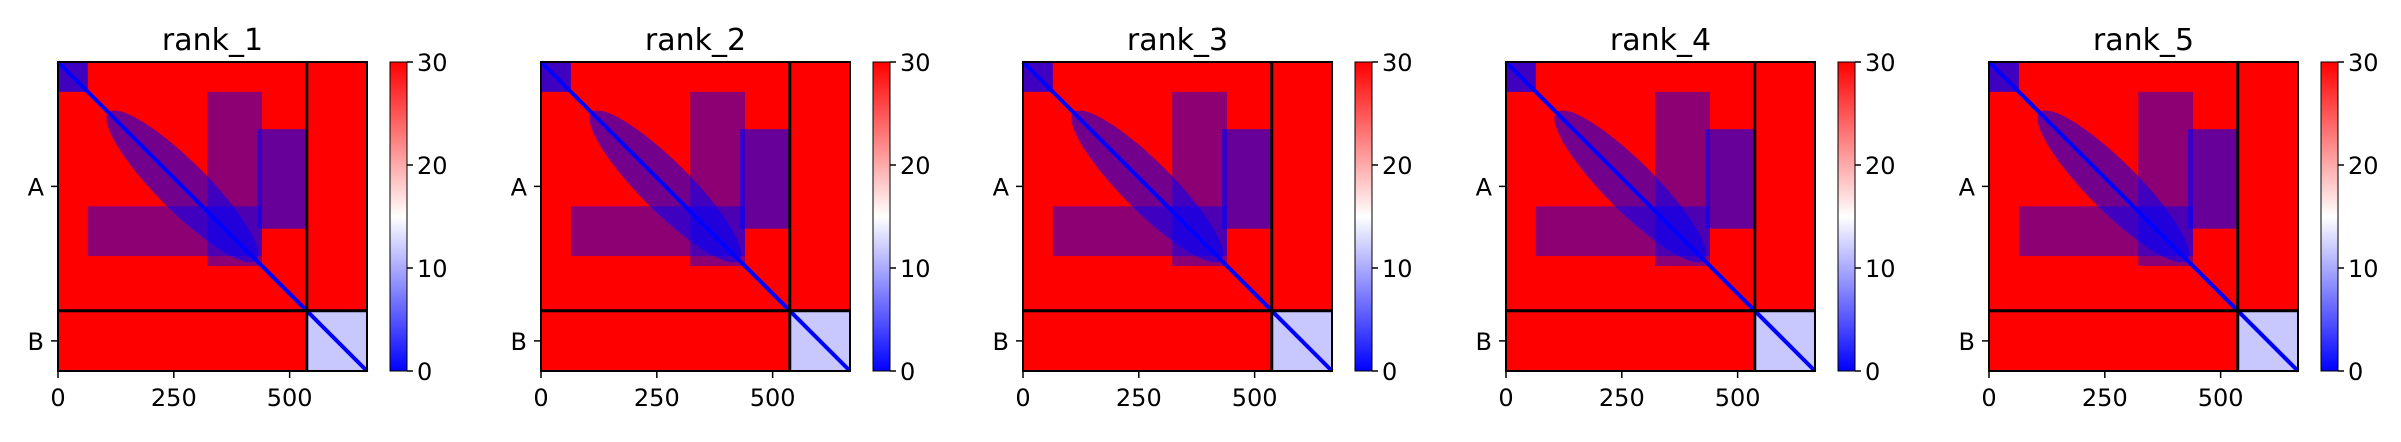  What do you see at coordinates (212, 40) in the screenshot?
I see `panel-title: rank_1` at bounding box center [212, 40].